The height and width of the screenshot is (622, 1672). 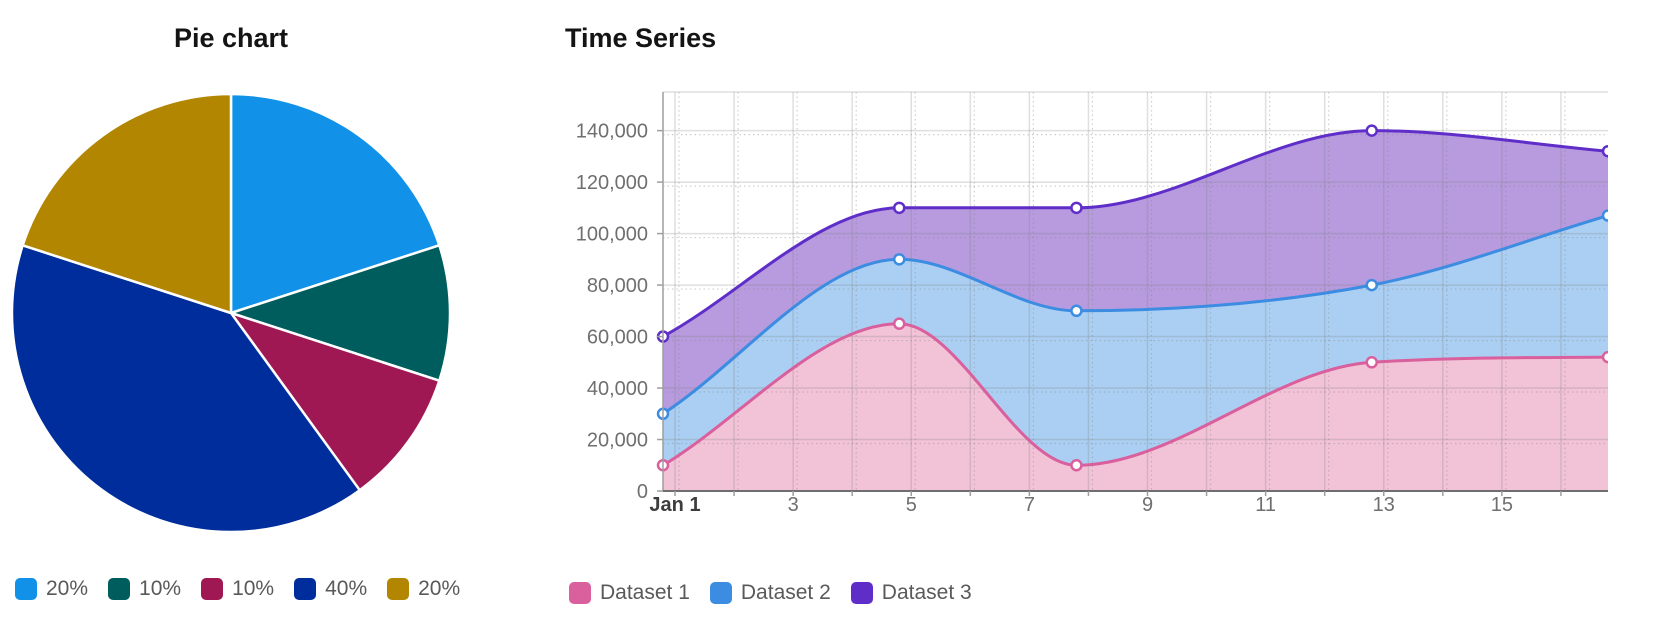 I want to click on y-tick-label: 80,000, so click(x=617, y=286).